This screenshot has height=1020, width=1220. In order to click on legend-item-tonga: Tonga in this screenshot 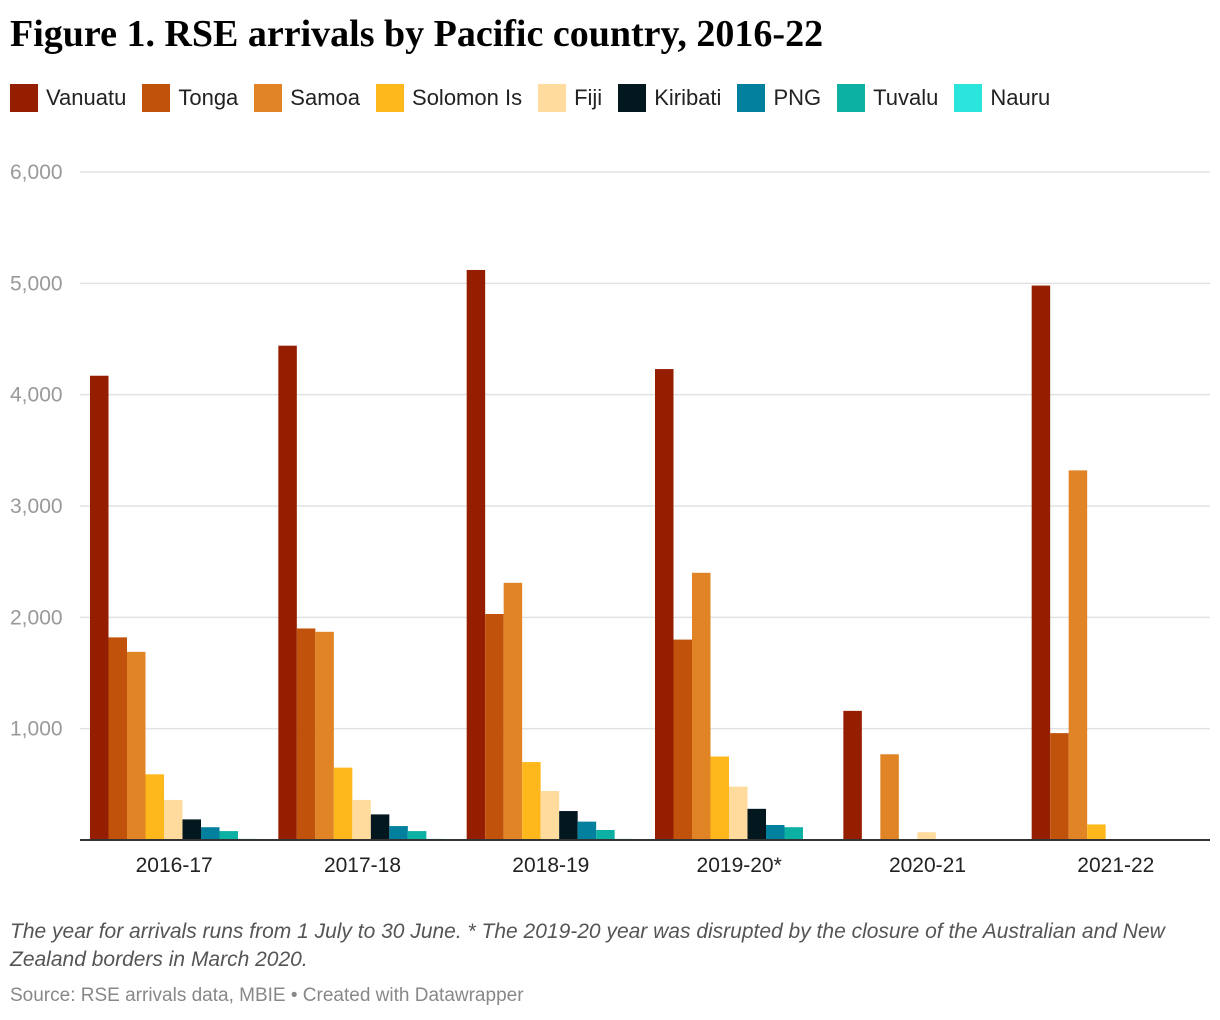, I will do `click(190, 98)`.